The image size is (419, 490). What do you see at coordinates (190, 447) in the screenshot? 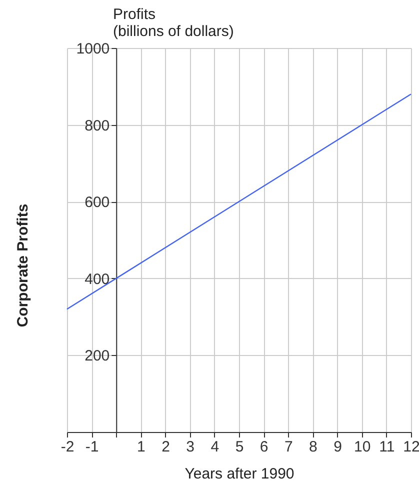
I see `x-tick-label: 3` at bounding box center [190, 447].